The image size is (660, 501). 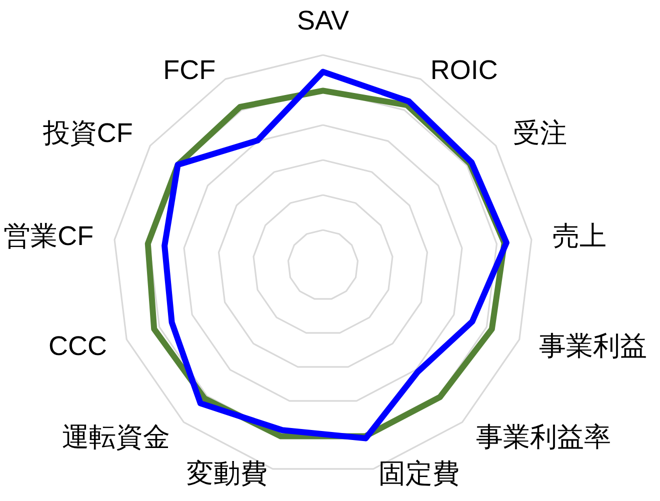 What do you see at coordinates (592, 345) in the screenshot?
I see `spoke-label: 事業利益` at bounding box center [592, 345].